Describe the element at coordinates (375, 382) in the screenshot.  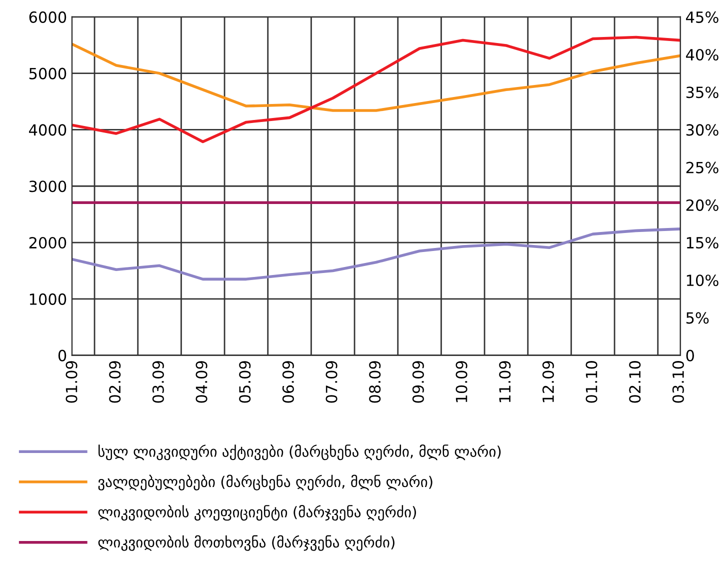
I see `x-tick-label: 08.09` at that location.